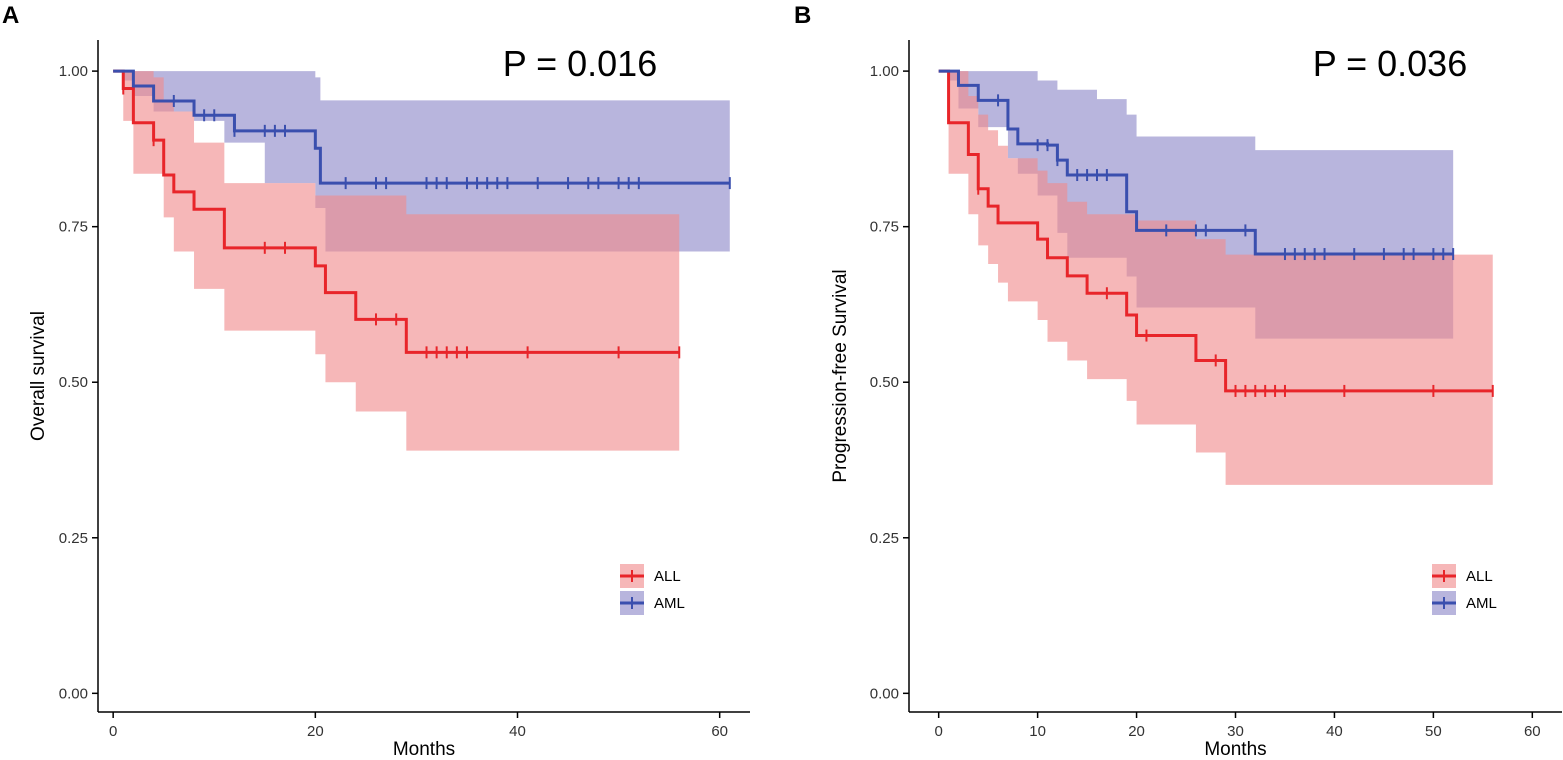  I want to click on ci-band-aml, so click(421, 161).